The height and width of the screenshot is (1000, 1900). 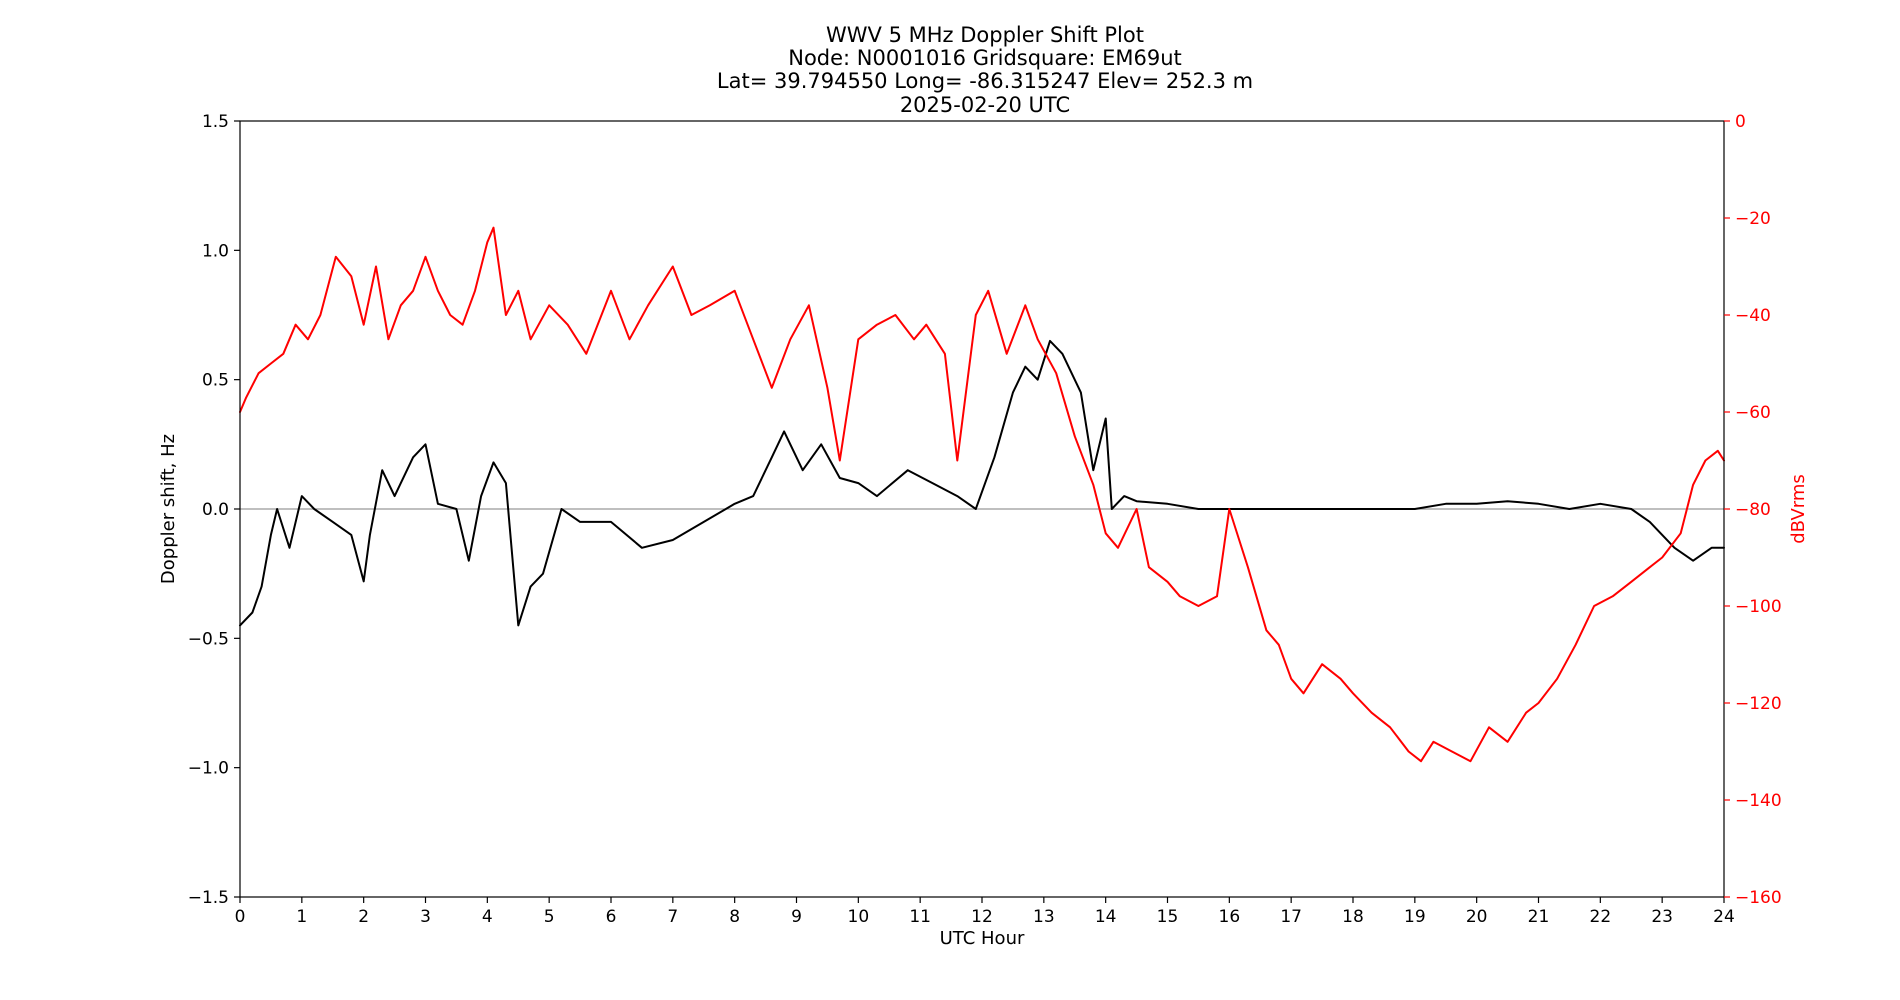 What do you see at coordinates (1106, 917) in the screenshot?
I see `x-tick-label: 14` at bounding box center [1106, 917].